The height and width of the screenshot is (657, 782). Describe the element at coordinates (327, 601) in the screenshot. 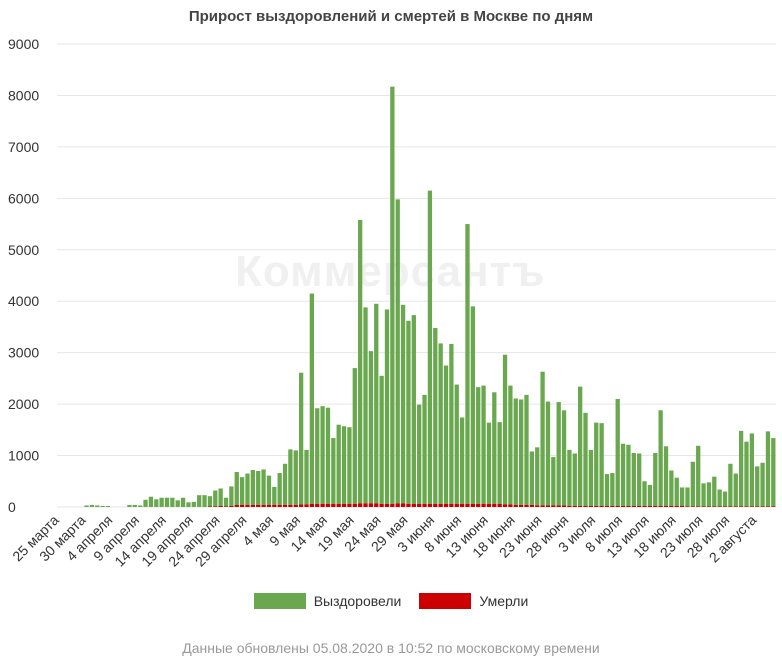

I see `legend-item-recovered: Выздоровели` at that location.